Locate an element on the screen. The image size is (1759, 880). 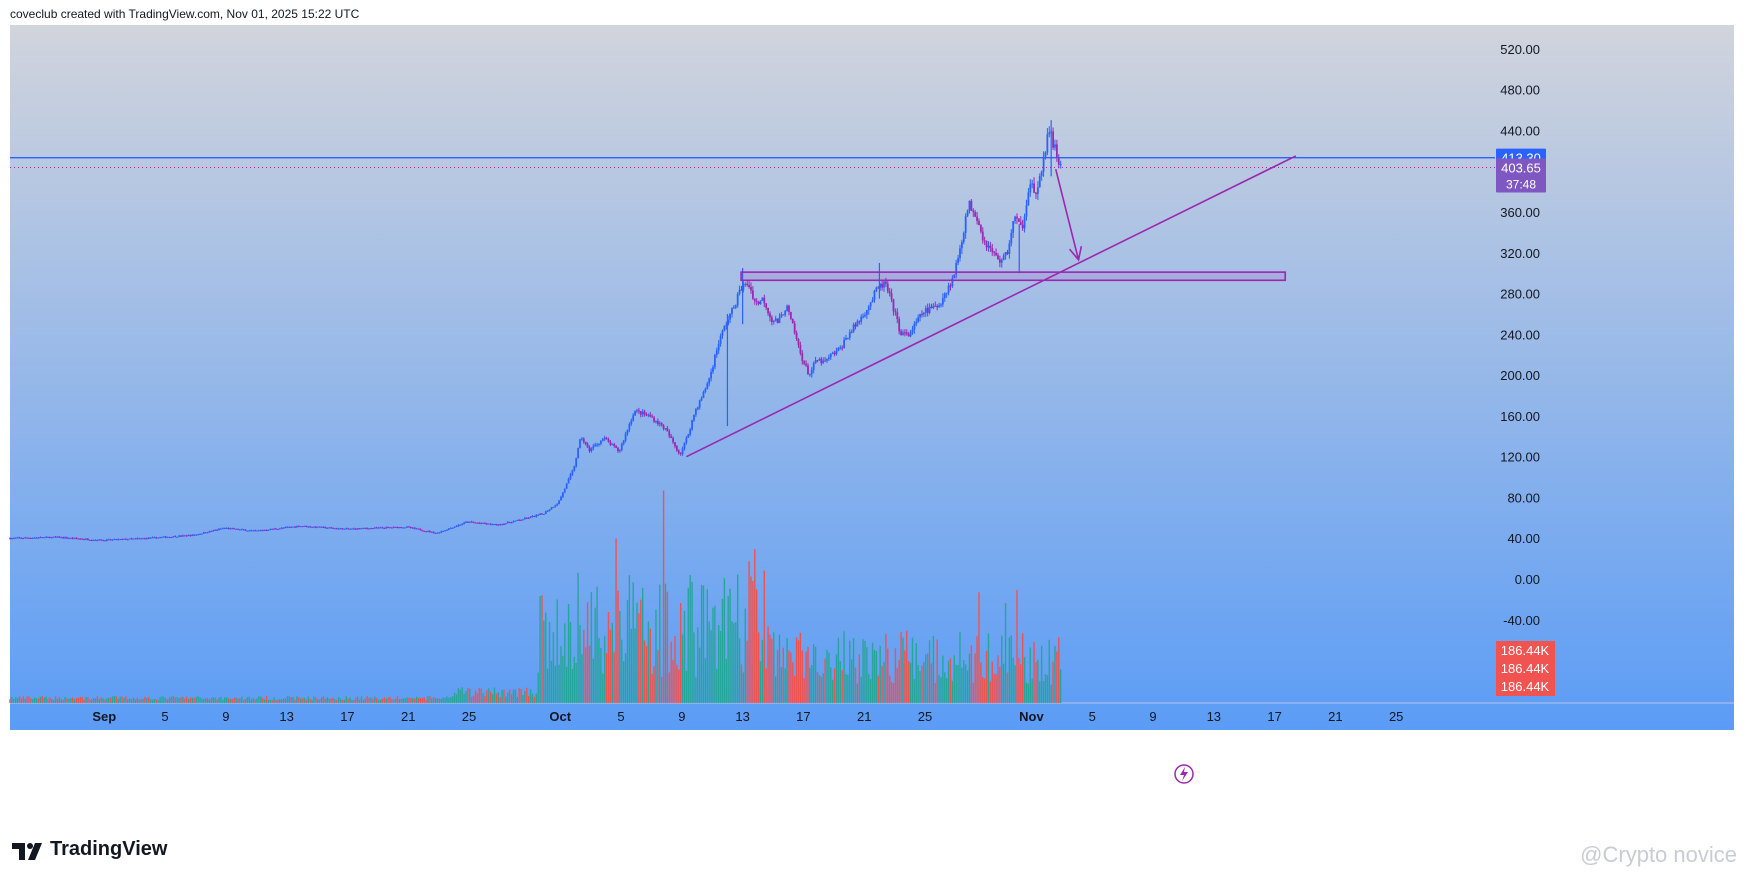
y-tick-label: 80.00 is located at coordinates (1523, 497).